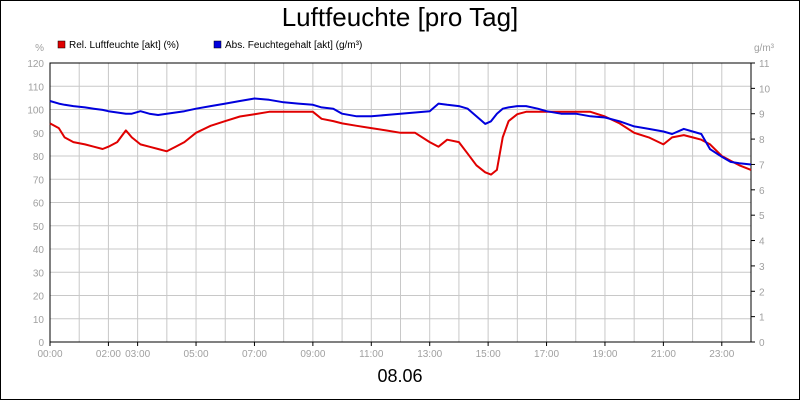 This screenshot has width=800, height=400. I want to click on y-left-tick-label: 90, so click(39, 134).